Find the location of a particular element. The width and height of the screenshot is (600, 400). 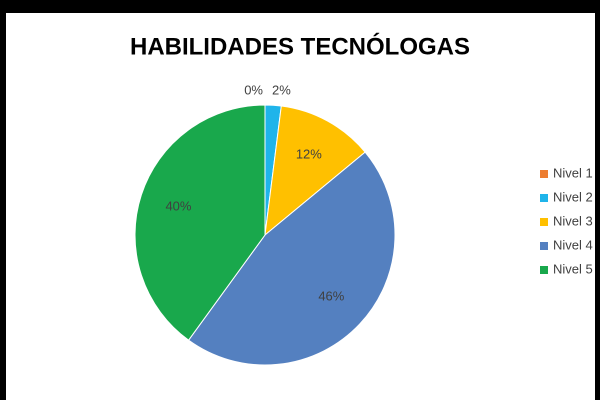

data-label: 12% is located at coordinates (309, 154).